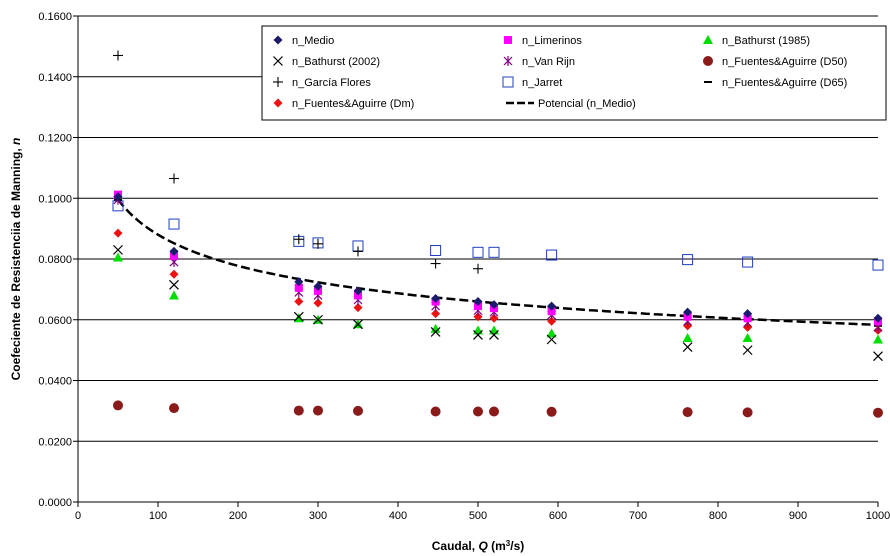 The image size is (890, 556). What do you see at coordinates (508, 82) in the screenshot?
I see `legend-marker-n-jarret` at bounding box center [508, 82].